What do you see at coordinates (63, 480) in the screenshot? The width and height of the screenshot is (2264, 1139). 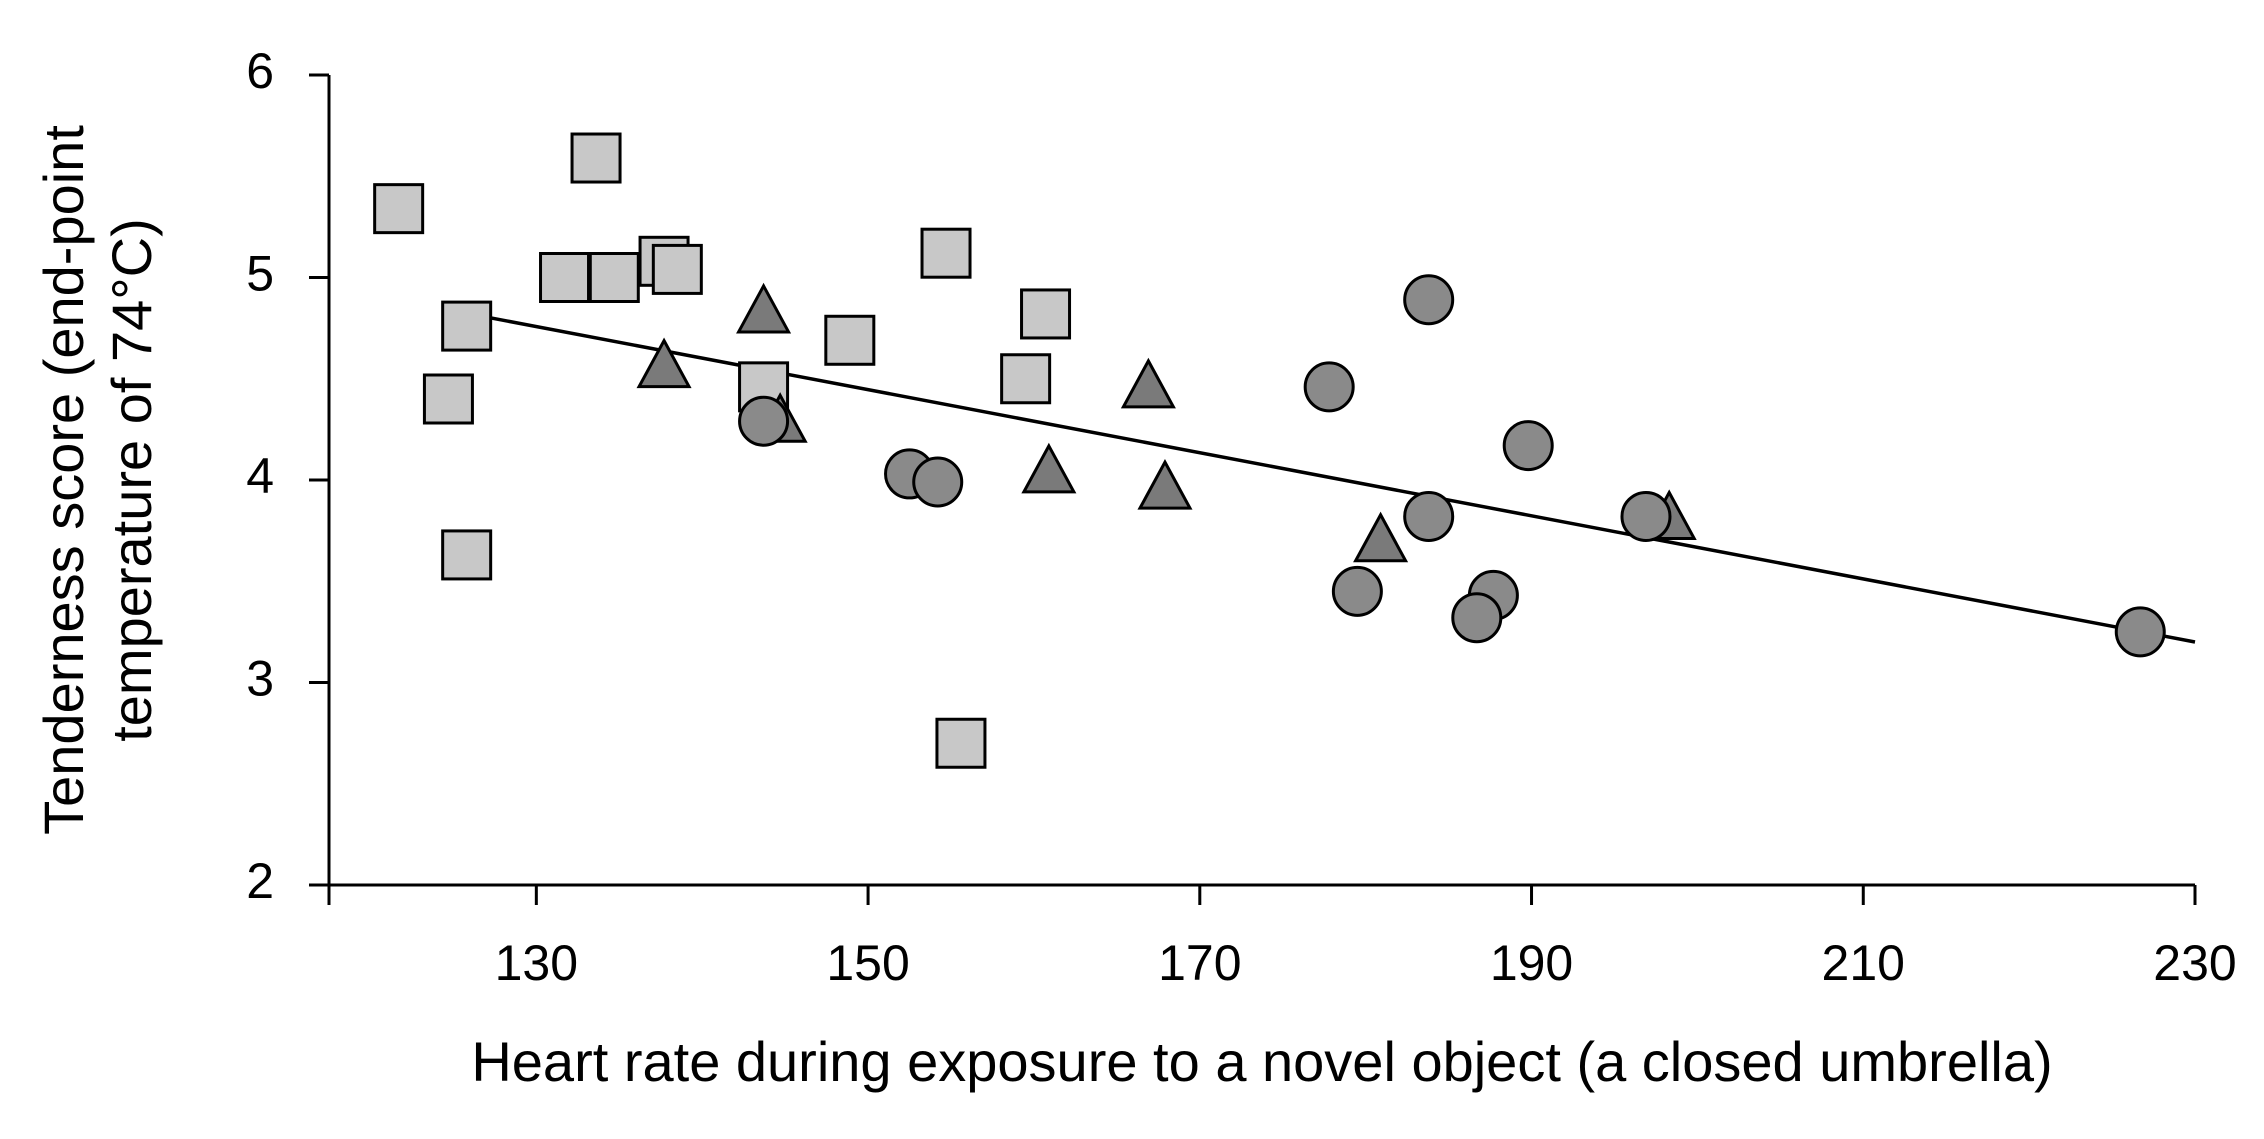 I see `y-axis-label-line: Tenderness score (end-point` at bounding box center [63, 480].